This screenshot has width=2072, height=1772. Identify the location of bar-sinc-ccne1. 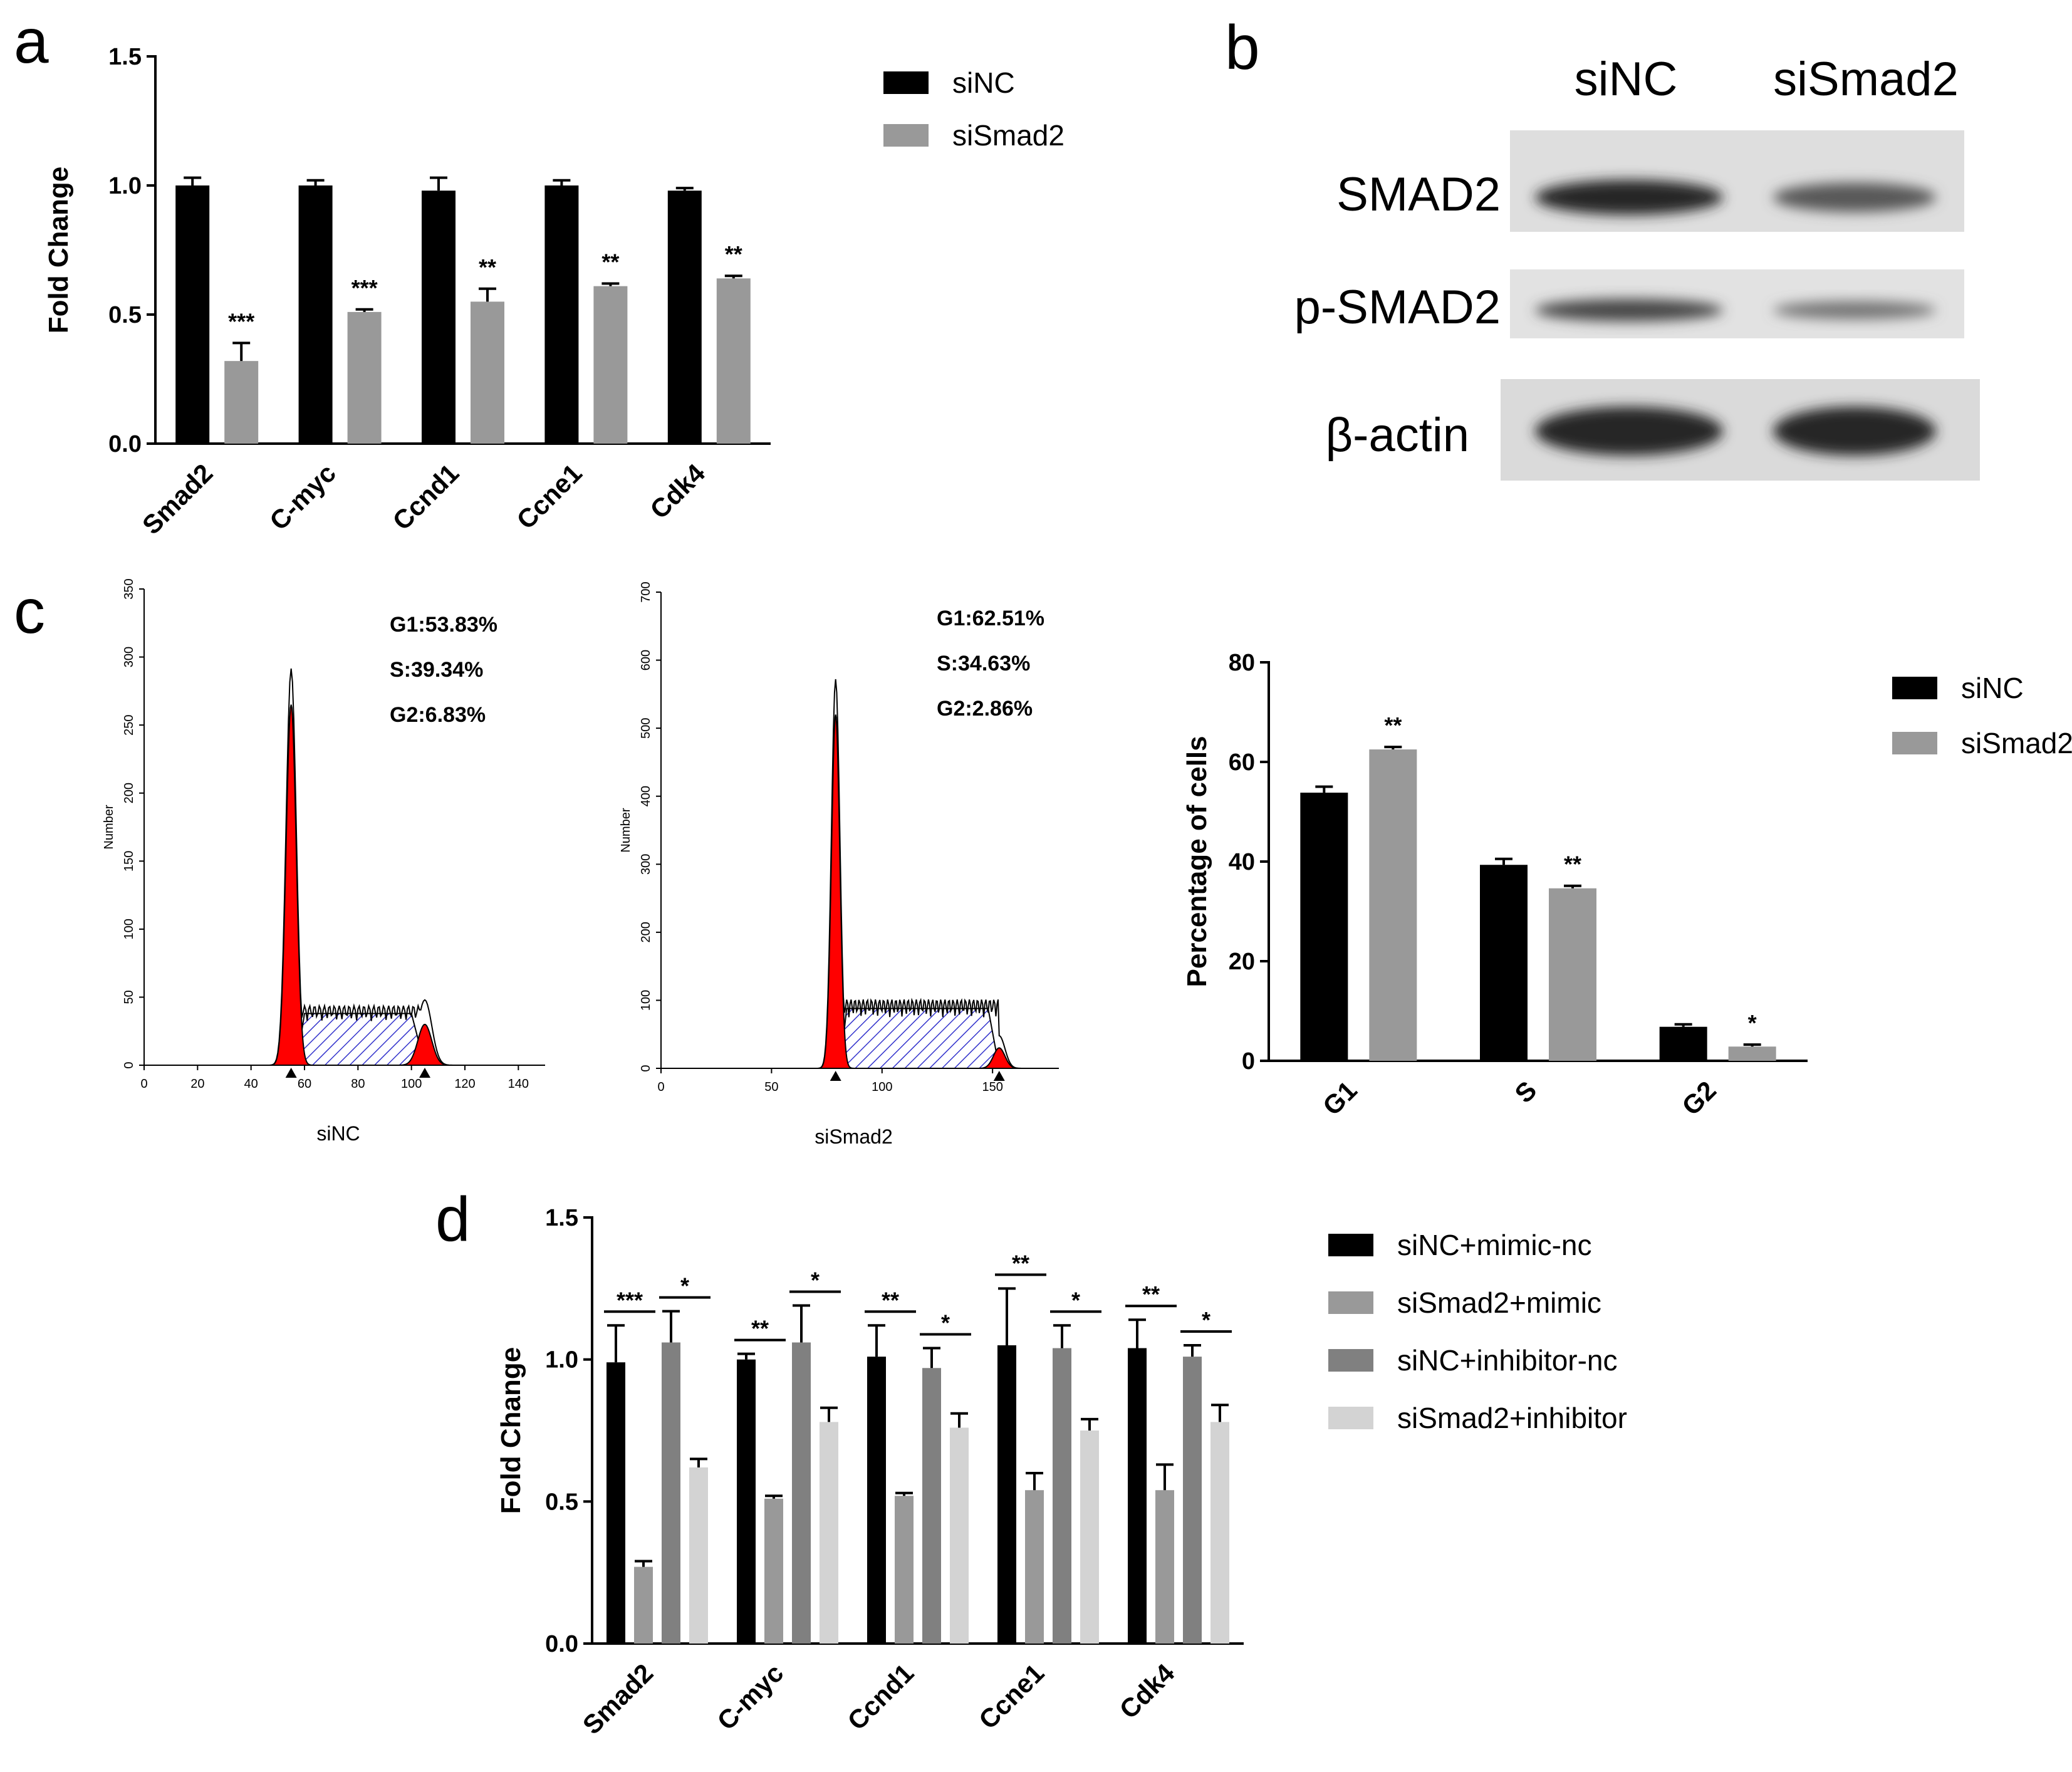
(561, 314).